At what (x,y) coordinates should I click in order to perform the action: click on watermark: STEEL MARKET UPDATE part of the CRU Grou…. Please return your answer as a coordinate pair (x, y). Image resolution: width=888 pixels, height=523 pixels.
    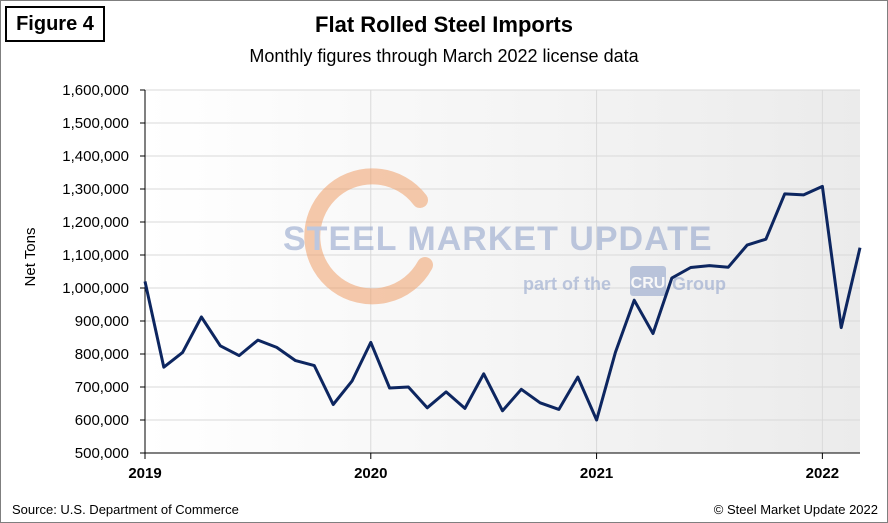
    Looking at the image, I should click on (504, 236).